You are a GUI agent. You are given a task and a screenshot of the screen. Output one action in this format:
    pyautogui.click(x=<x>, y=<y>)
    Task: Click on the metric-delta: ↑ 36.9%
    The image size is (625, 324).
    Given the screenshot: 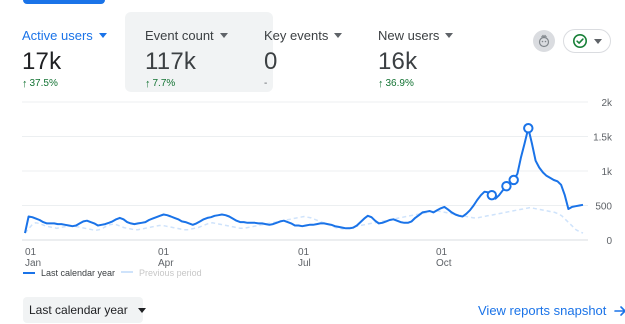 What is the action you would take?
    pyautogui.click(x=396, y=83)
    